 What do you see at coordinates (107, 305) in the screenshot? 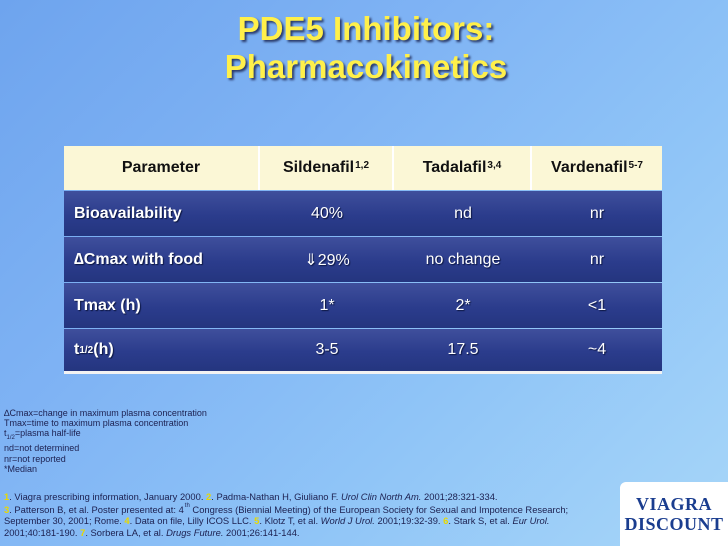
I see `row-parameter: Tmax (h)` at bounding box center [107, 305].